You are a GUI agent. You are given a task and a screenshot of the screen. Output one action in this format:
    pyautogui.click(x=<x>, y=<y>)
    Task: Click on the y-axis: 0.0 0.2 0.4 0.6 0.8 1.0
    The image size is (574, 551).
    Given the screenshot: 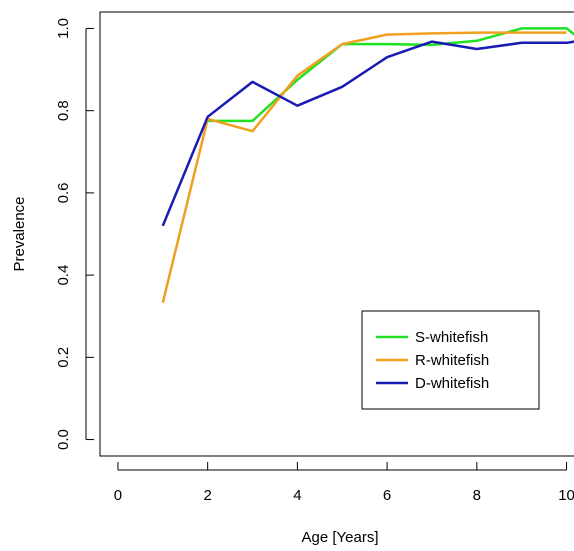 What is the action you would take?
    pyautogui.click(x=74, y=234)
    